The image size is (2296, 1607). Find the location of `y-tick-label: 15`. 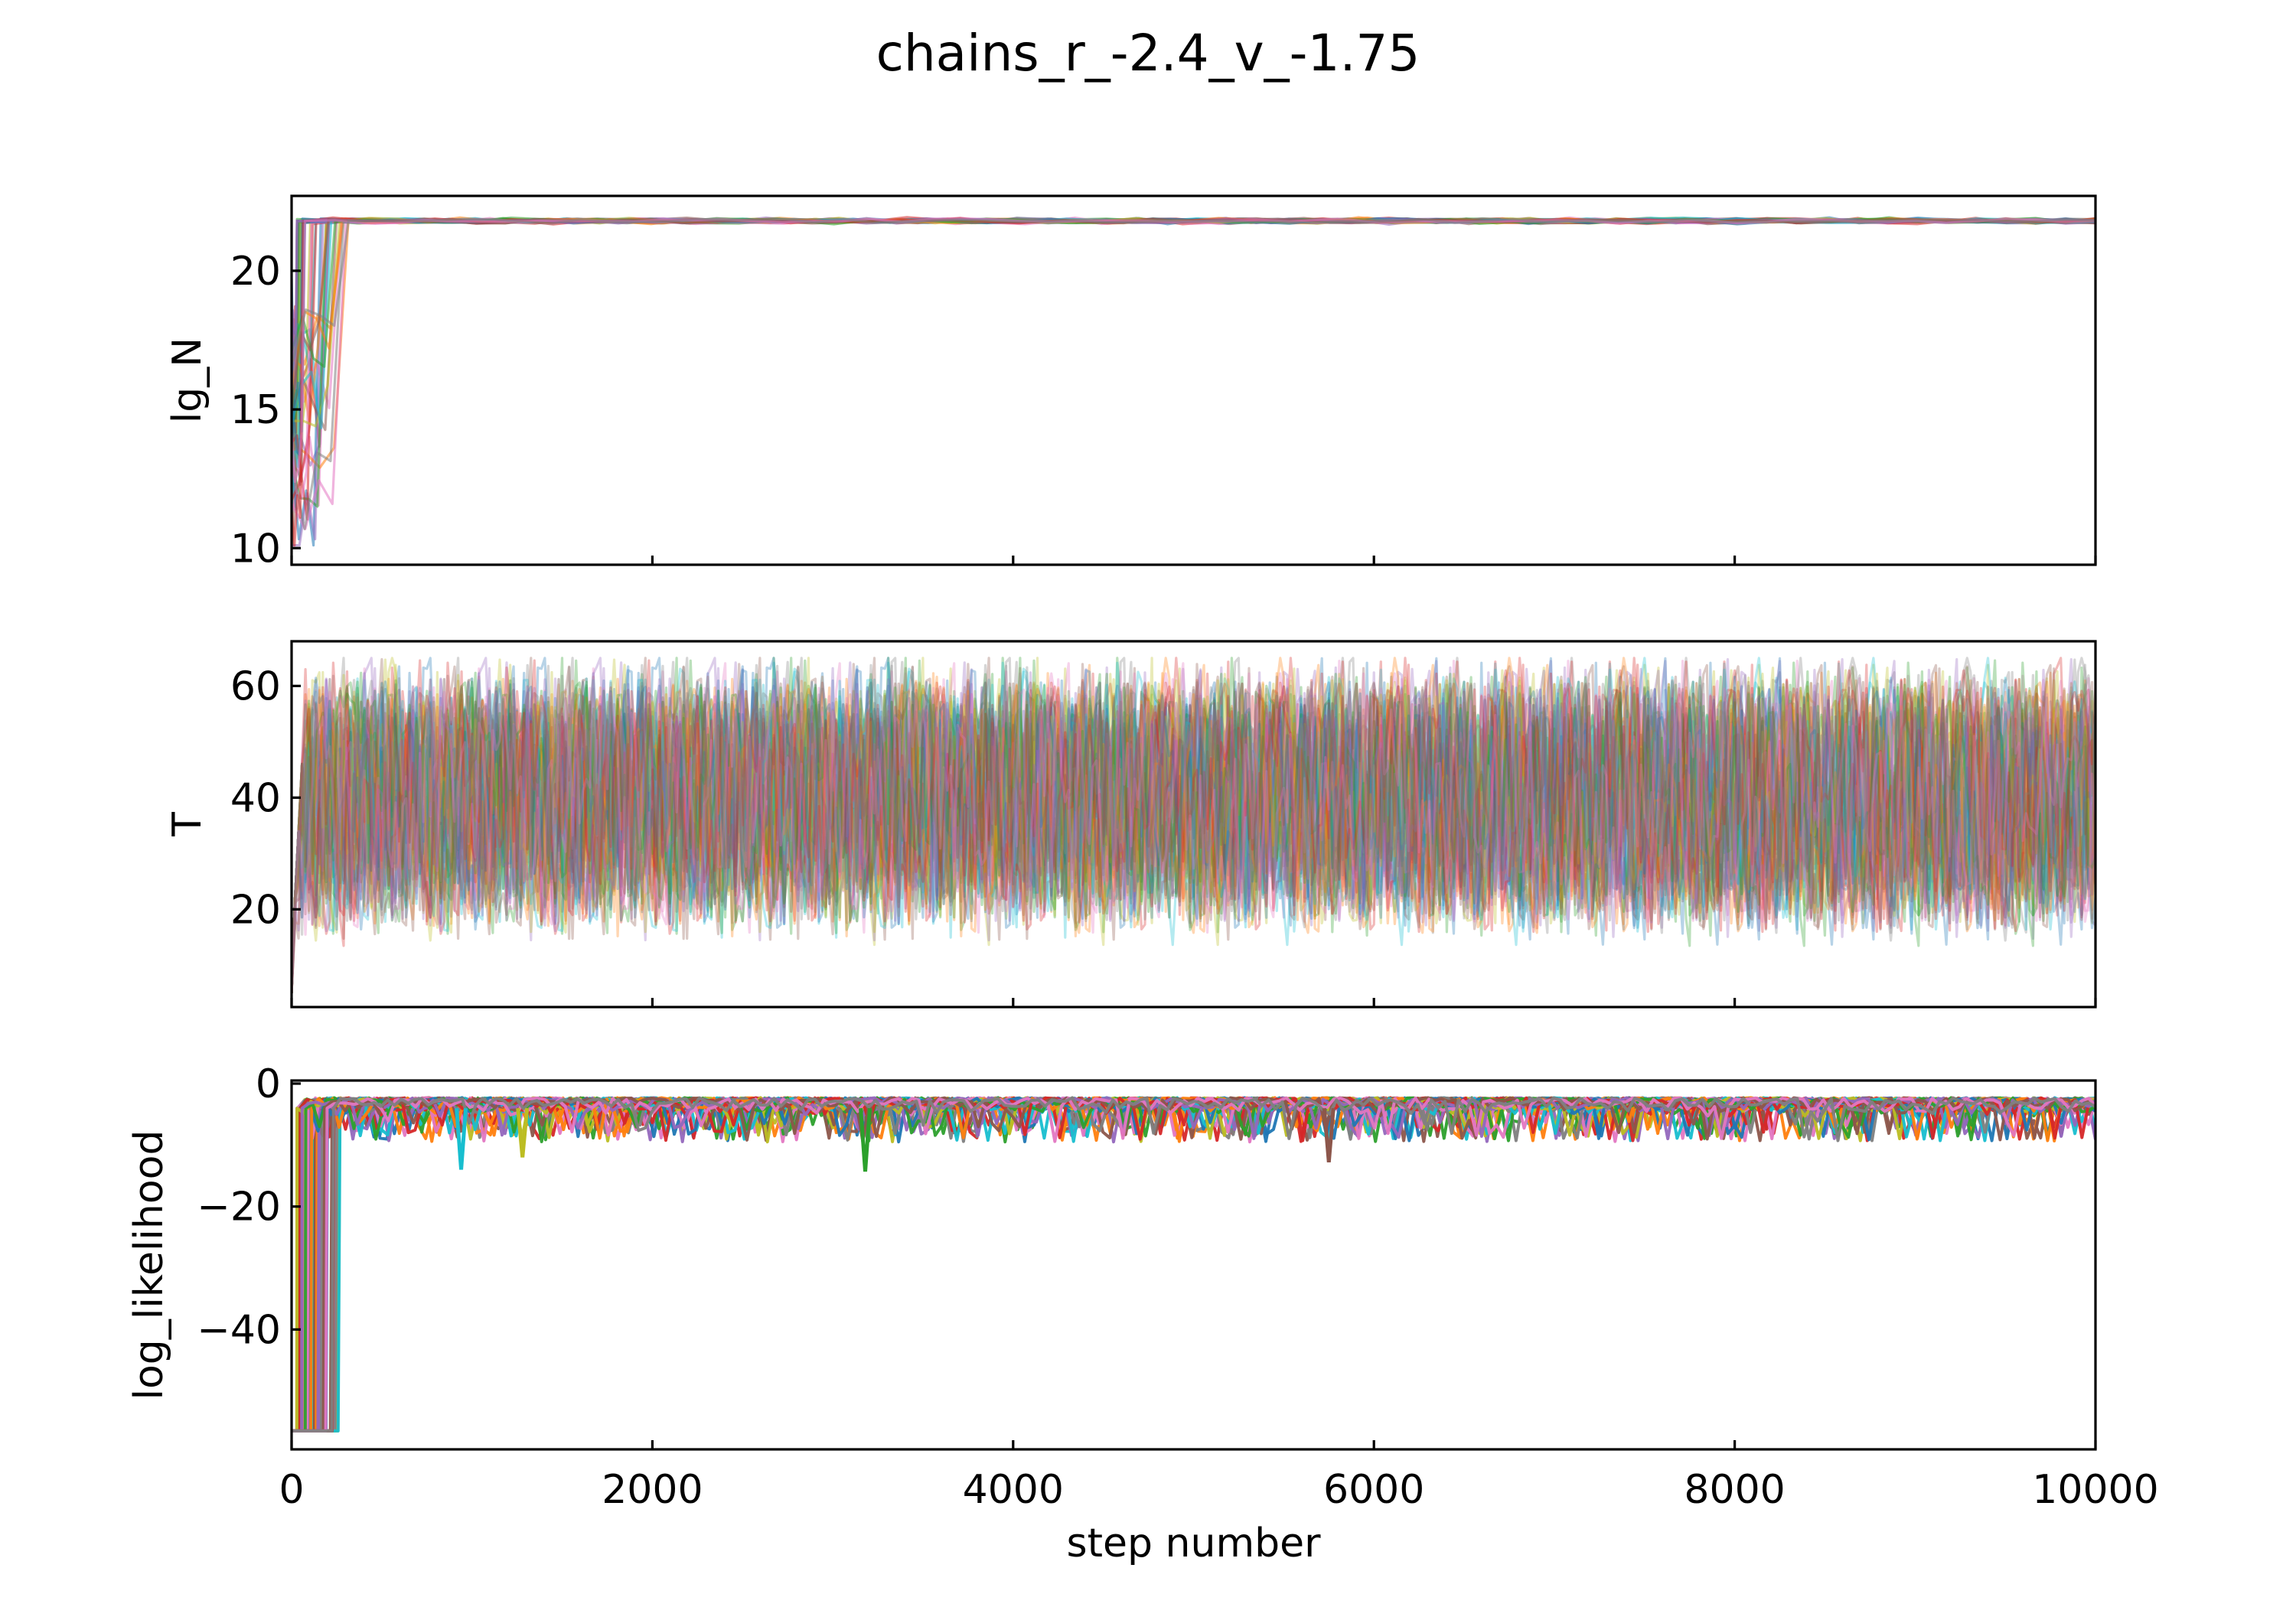

y-tick-label: 15 is located at coordinates (255, 410).